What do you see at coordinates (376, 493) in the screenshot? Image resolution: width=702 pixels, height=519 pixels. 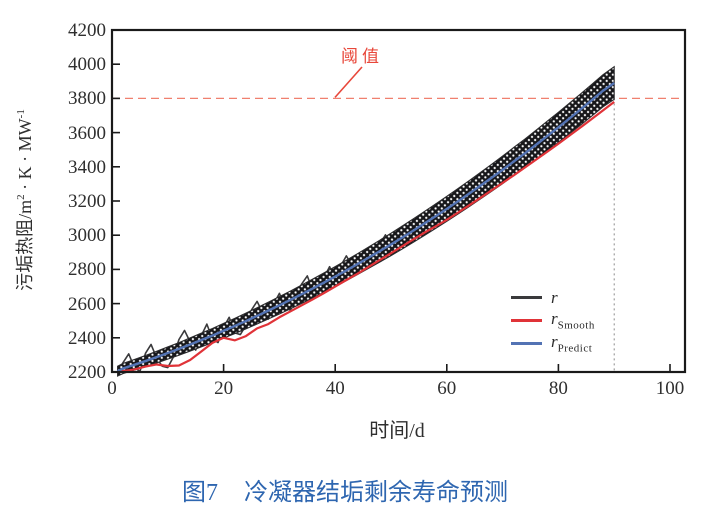 I see `figure-title: 冷凝器结垢剩余寿命预测` at bounding box center [376, 493].